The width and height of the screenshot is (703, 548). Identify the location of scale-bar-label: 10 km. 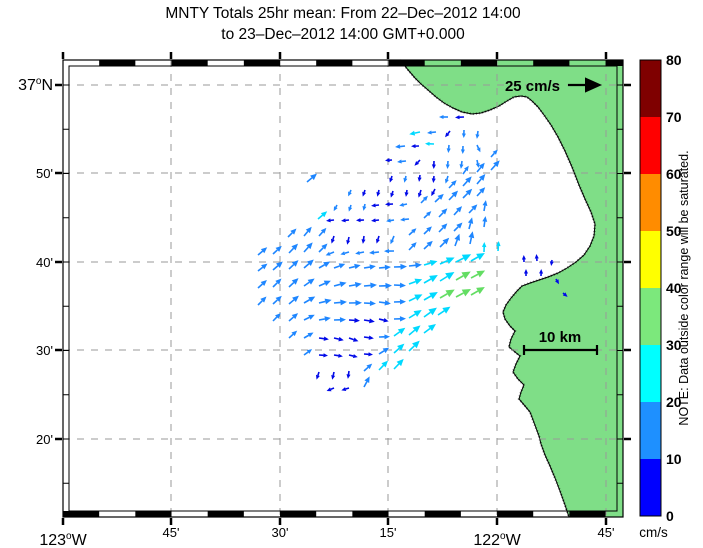
(560, 337).